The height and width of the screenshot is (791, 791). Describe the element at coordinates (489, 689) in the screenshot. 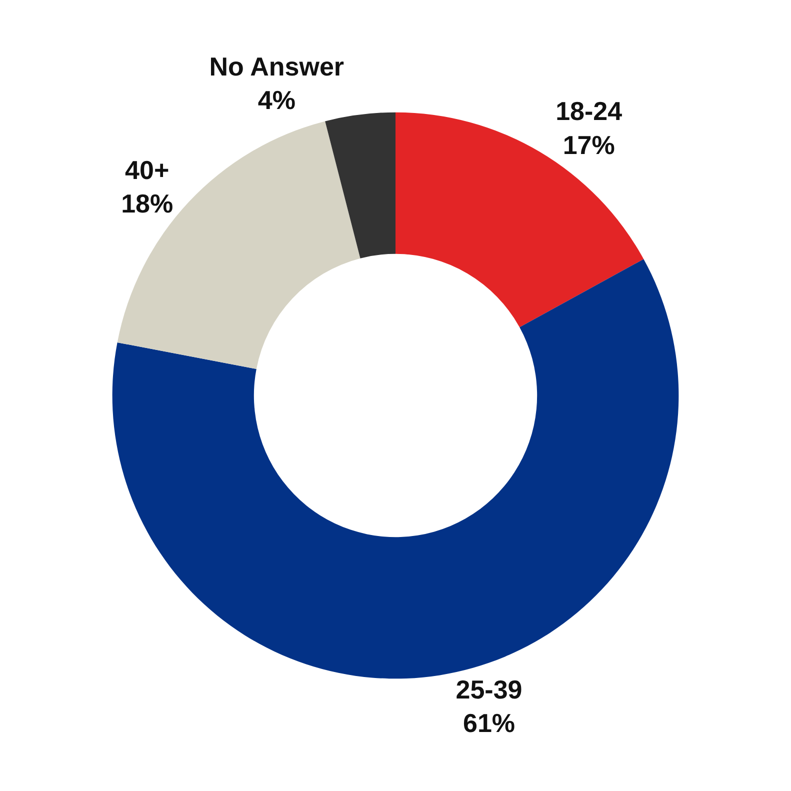

I see `slice-label: 25-39` at that location.